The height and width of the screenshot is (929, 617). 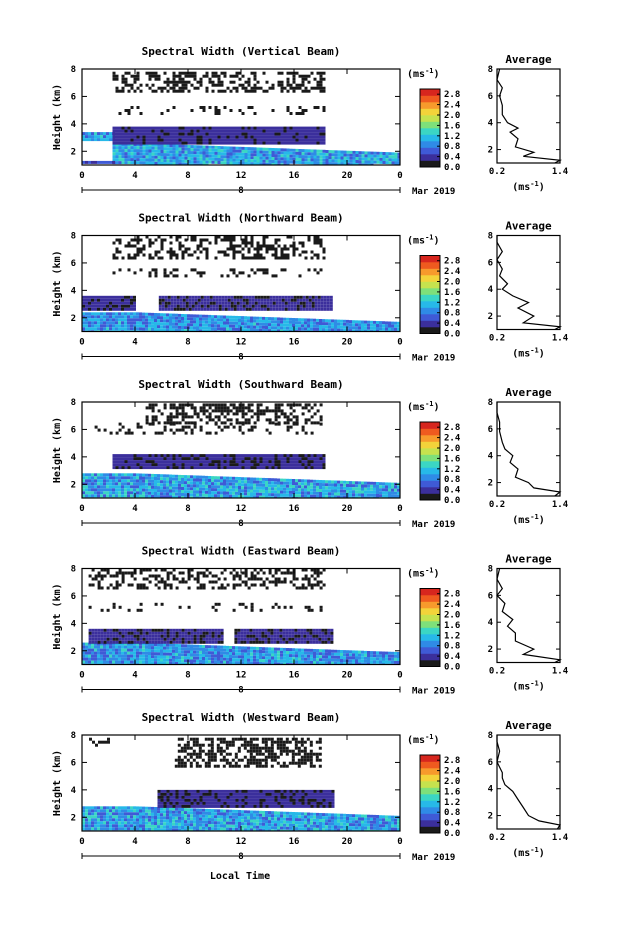 What do you see at coordinates (528, 392) in the screenshot?
I see `average-title: Average` at bounding box center [528, 392].